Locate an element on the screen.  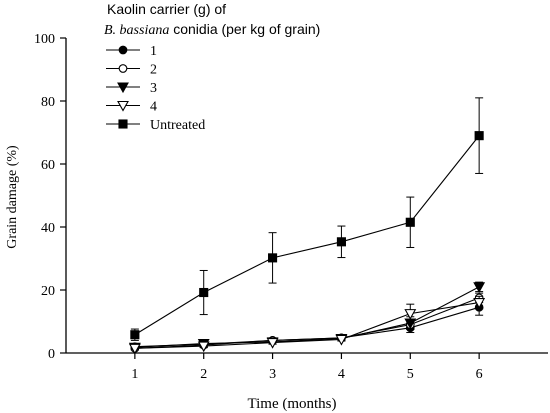
y-tick-label: 40 is located at coordinates (48, 228).